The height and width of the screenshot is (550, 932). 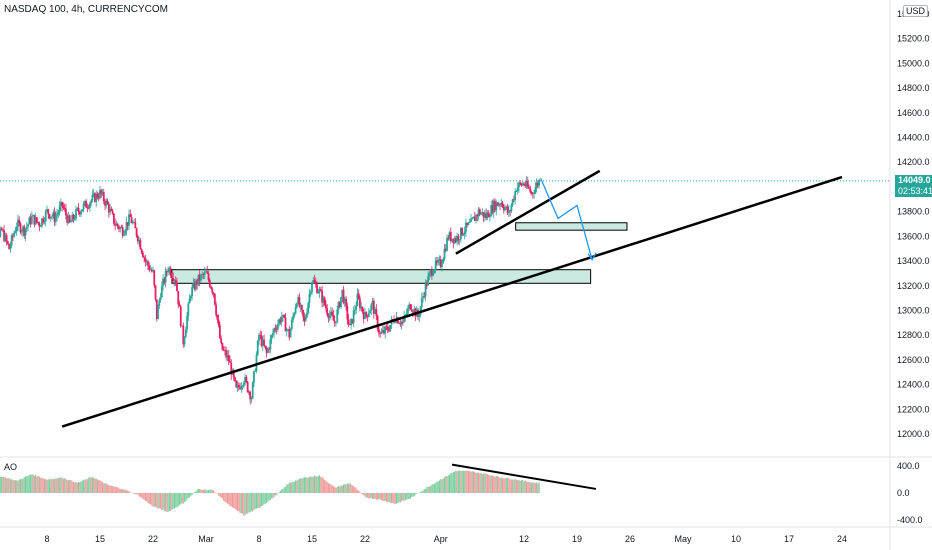 I want to click on price-tick-label: 12200.0, so click(x=913, y=409).